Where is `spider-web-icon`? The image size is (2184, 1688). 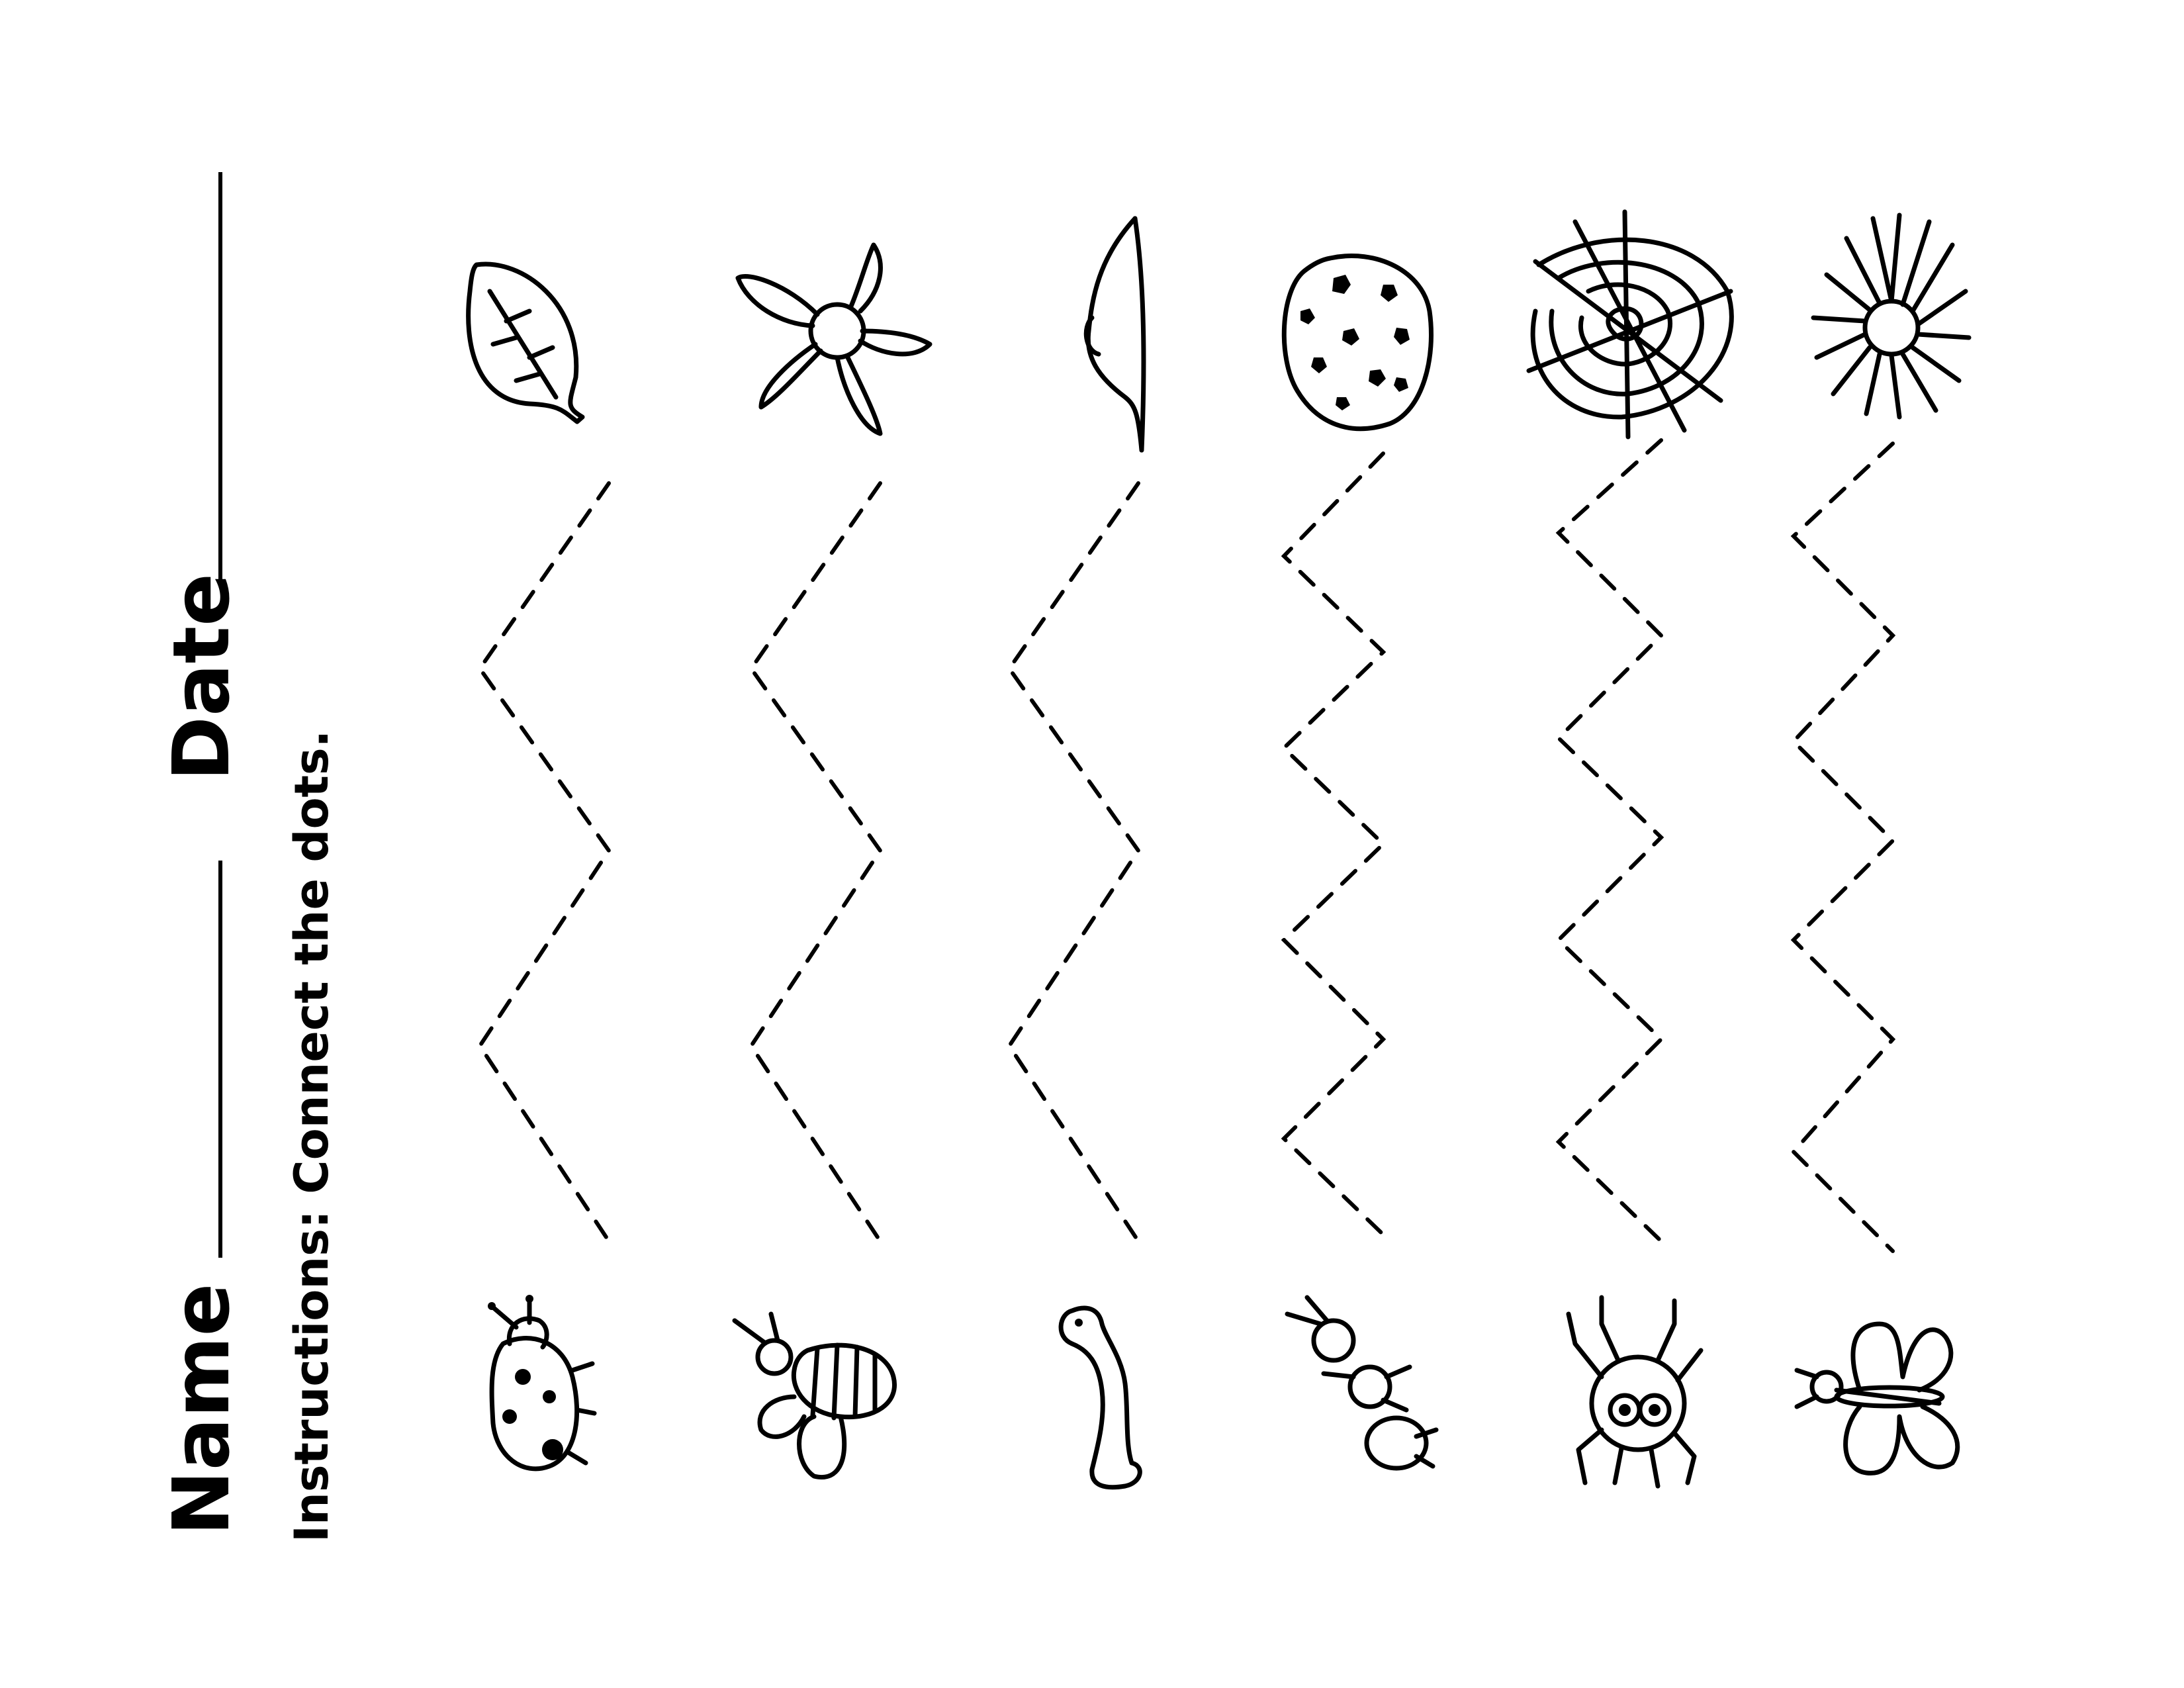 spider-web-icon is located at coordinates (1630, 324).